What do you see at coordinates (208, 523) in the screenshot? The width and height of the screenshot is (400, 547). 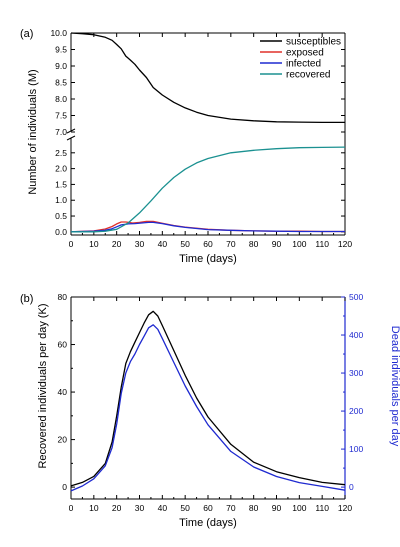 I see `panel-b-x-axis-label: Time (days)` at bounding box center [208, 523].